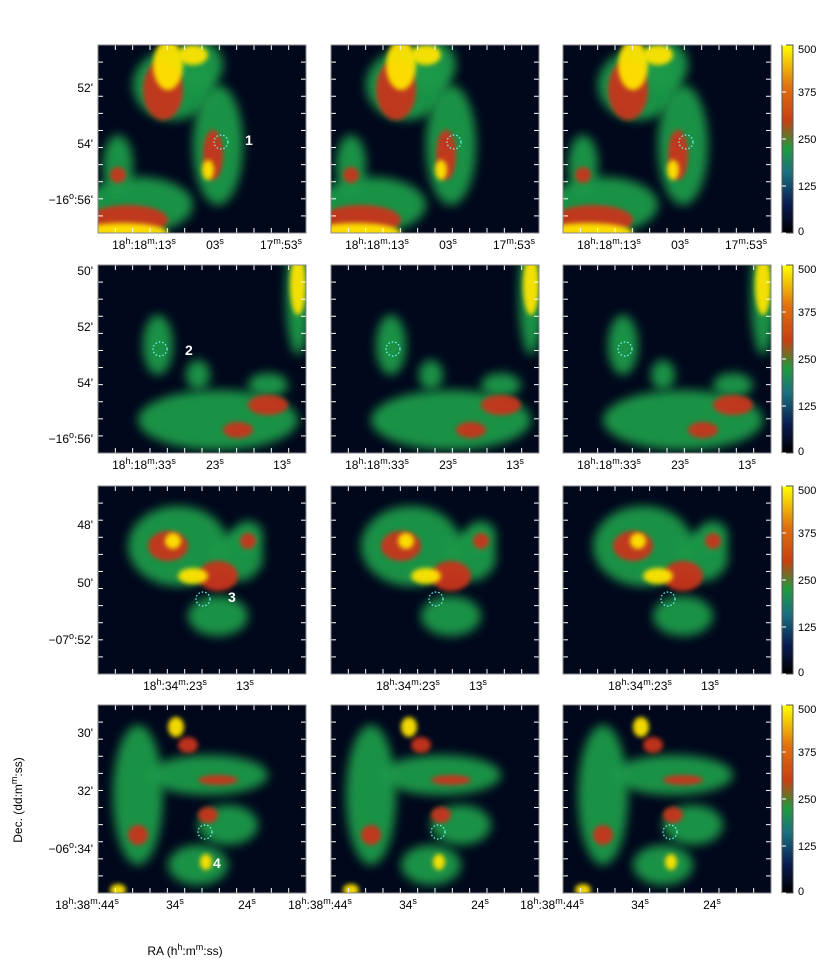 Image resolution: width=830 pixels, height=977 pixels. I want to click on colorbar-tick-label: 375, so click(807, 313).